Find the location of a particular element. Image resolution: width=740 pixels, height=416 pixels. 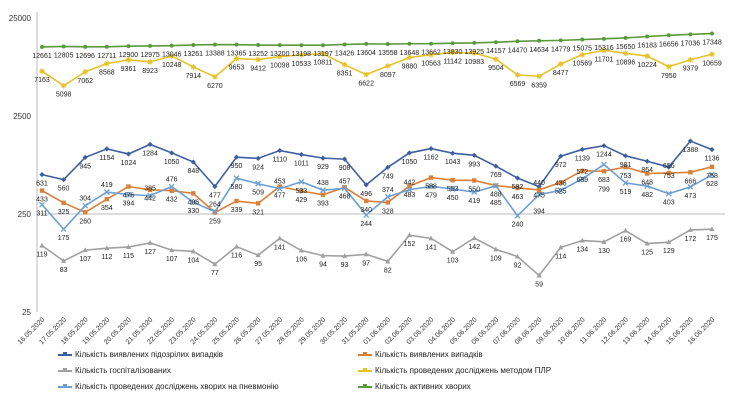

data-label: 10811 is located at coordinates (322, 63).